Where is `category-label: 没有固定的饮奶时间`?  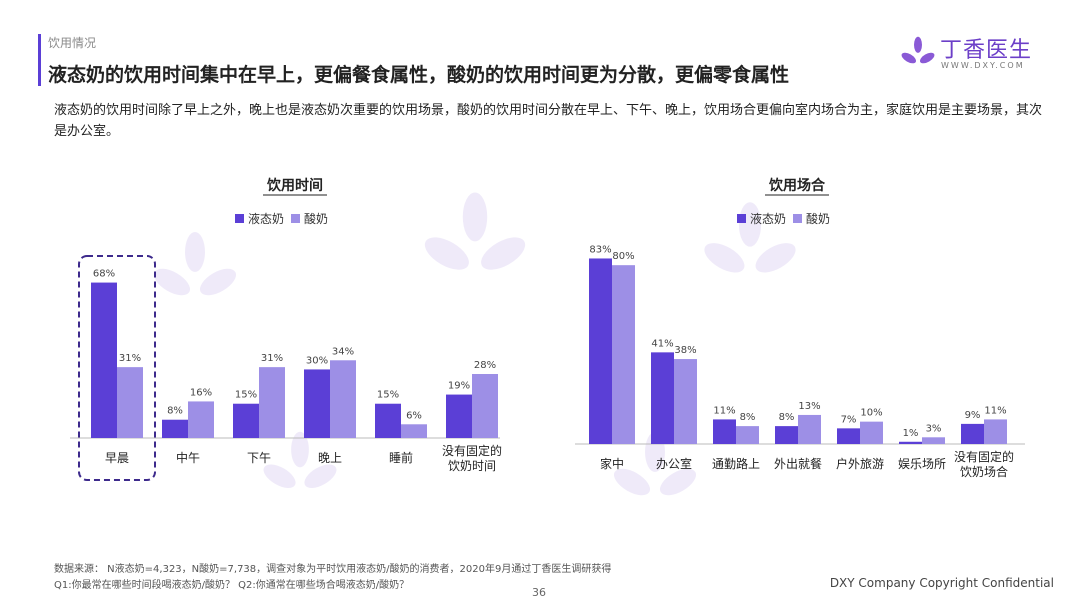 category-label: 没有固定的饮奶时间 is located at coordinates (472, 458).